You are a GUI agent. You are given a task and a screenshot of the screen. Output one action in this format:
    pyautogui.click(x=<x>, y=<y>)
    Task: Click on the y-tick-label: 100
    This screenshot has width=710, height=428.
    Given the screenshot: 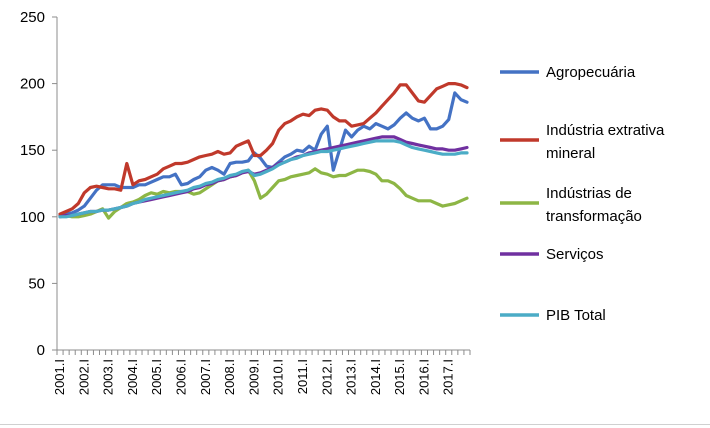 What is the action you would take?
    pyautogui.click(x=32, y=217)
    